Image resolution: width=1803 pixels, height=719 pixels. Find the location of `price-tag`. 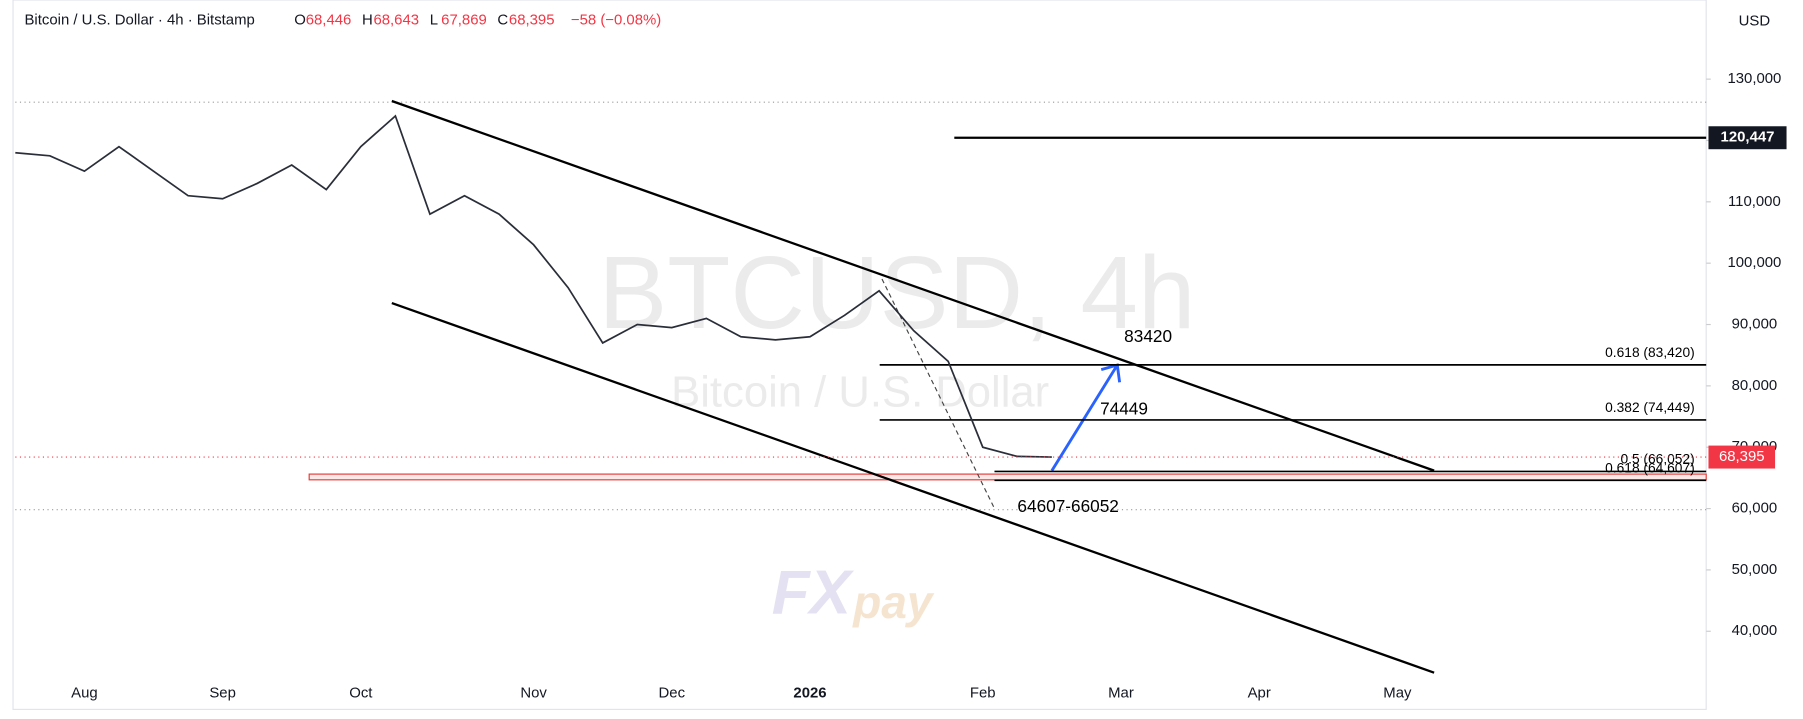

price-tag is located at coordinates (1747, 138).